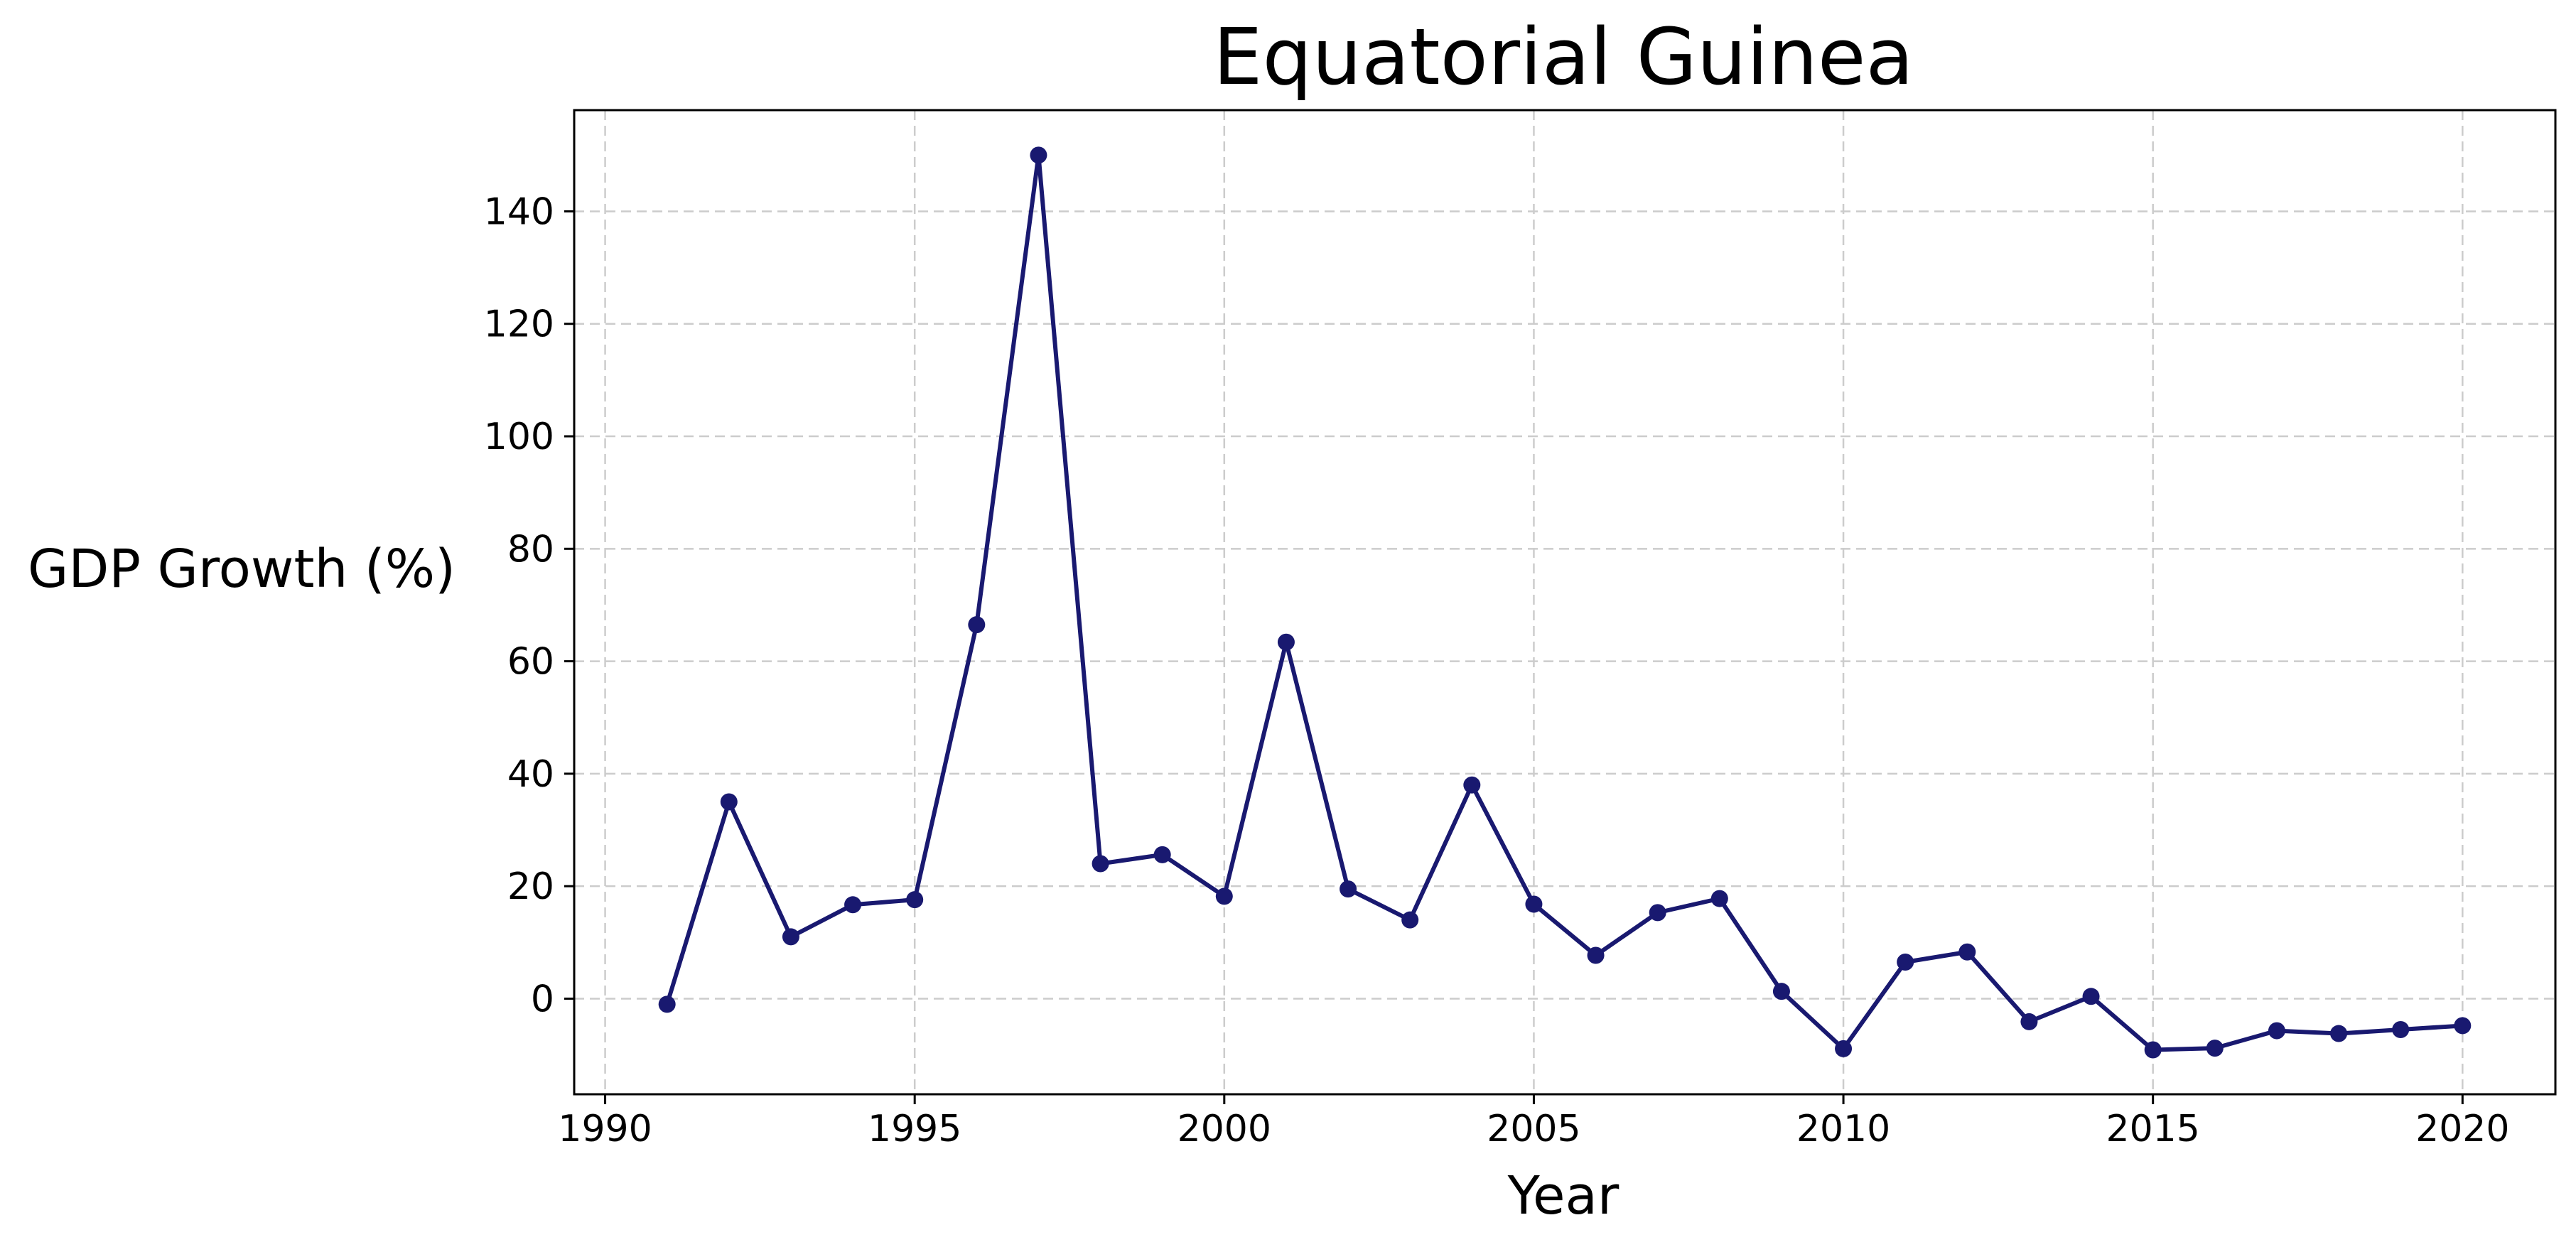  What do you see at coordinates (2153, 1129) in the screenshot?
I see `x-tick-label: 2015` at bounding box center [2153, 1129].